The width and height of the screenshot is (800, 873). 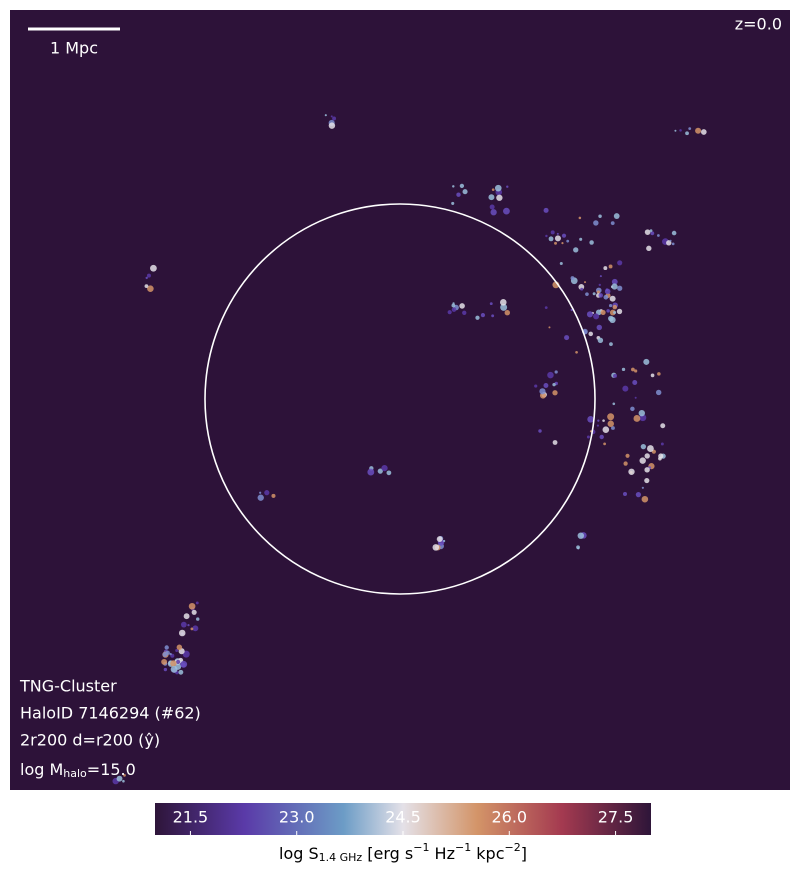 I want to click on colorbar-tick-label: 26.0, so click(x=509, y=817).